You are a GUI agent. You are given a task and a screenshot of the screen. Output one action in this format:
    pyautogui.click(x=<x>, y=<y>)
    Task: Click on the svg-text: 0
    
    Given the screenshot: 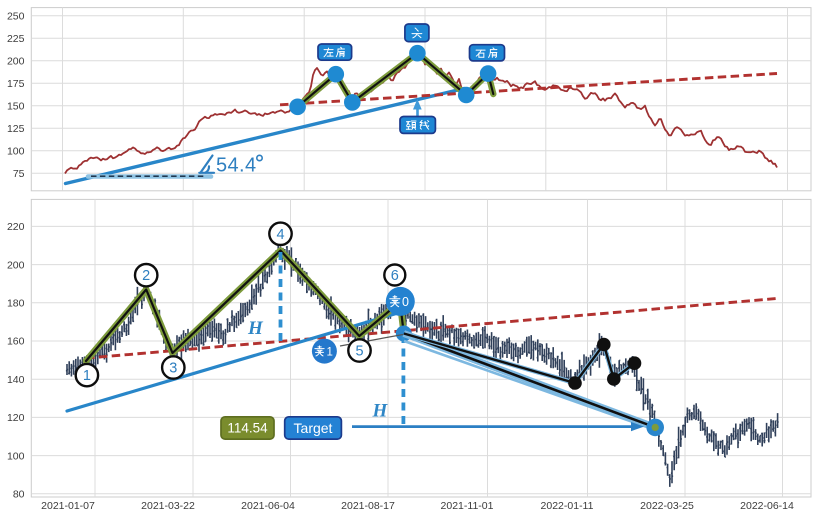 What is the action you would take?
    pyautogui.click(x=405, y=302)
    